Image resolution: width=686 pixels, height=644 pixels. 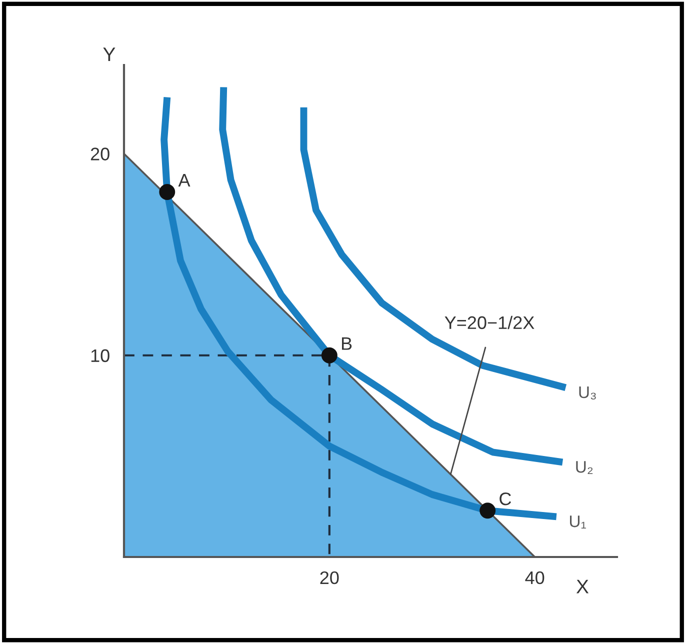 What do you see at coordinates (578, 522) in the screenshot?
I see `series-label: U₁` at bounding box center [578, 522].